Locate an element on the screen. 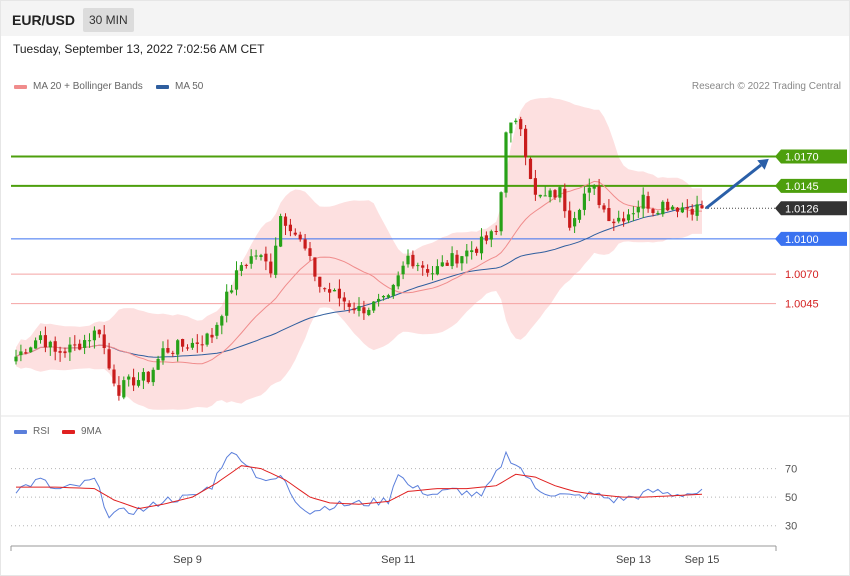 The height and width of the screenshot is (576, 850). legend-rsi: RSI is located at coordinates (32, 431).